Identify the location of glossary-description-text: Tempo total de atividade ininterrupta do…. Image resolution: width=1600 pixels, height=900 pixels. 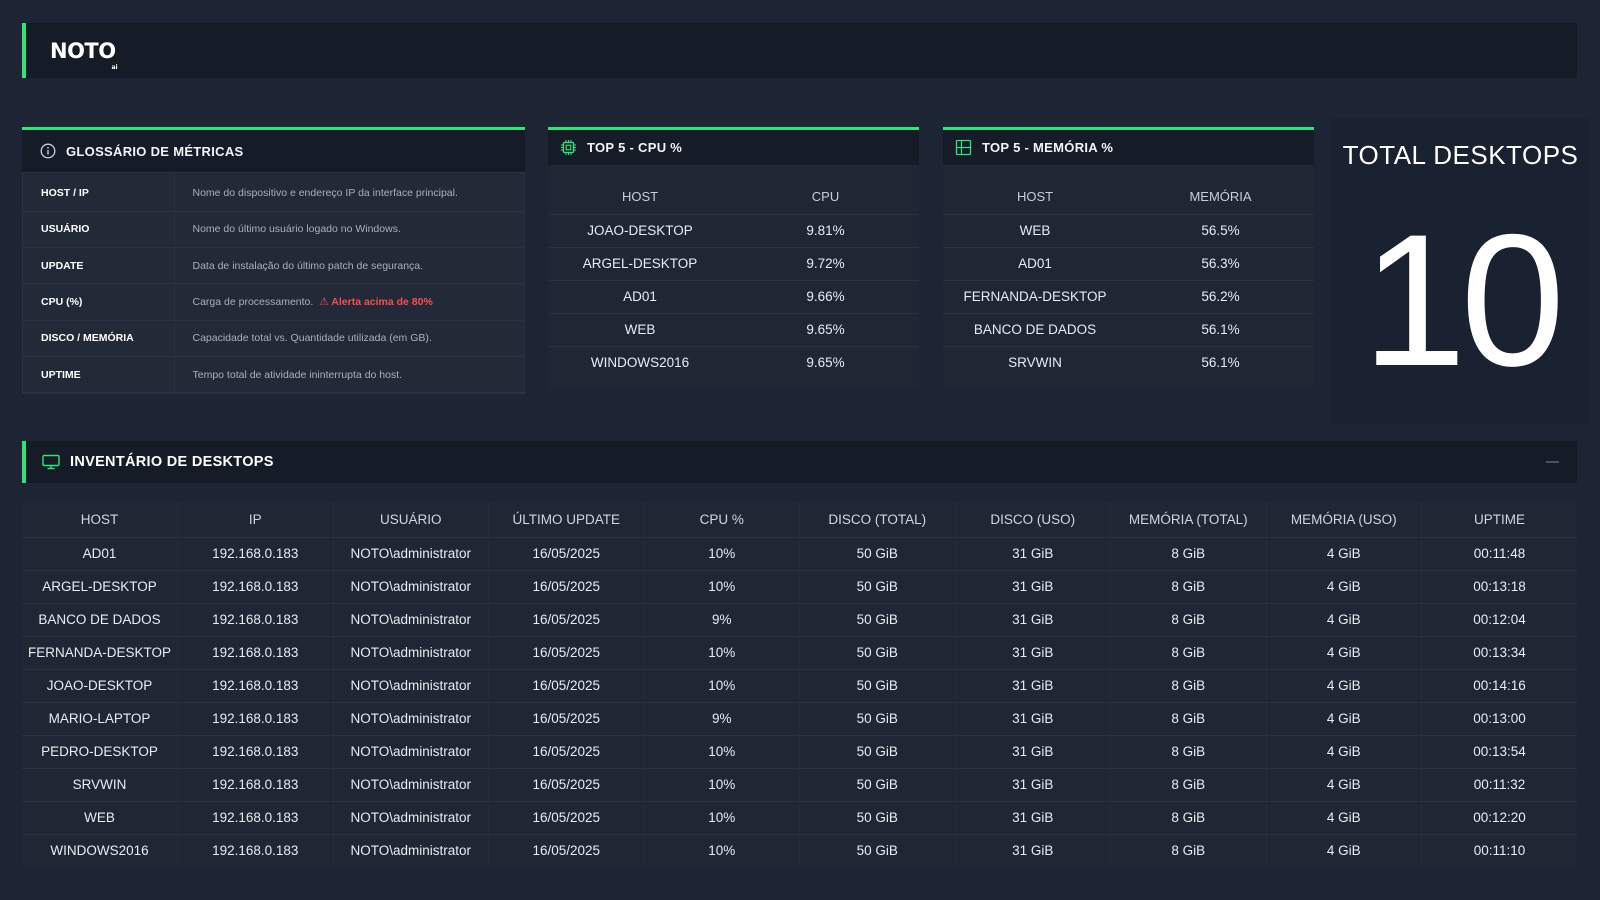
(297, 374).